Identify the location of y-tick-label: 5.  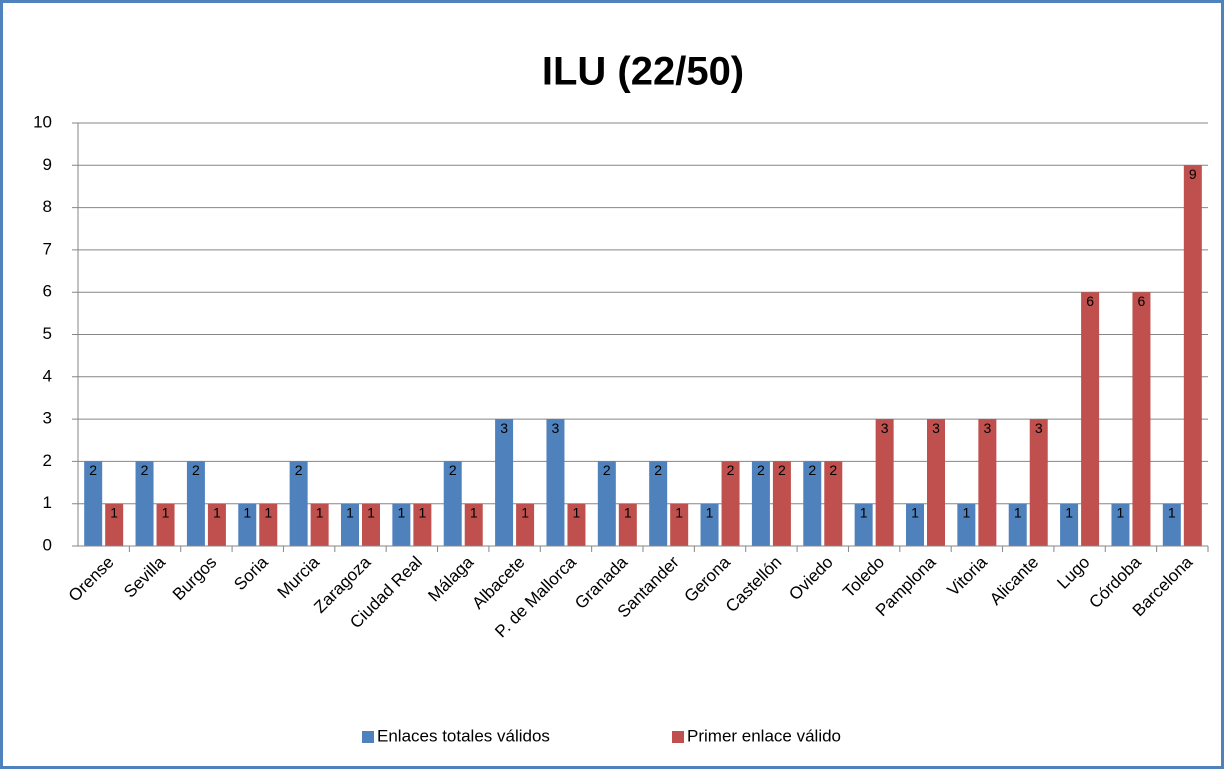
(47, 333).